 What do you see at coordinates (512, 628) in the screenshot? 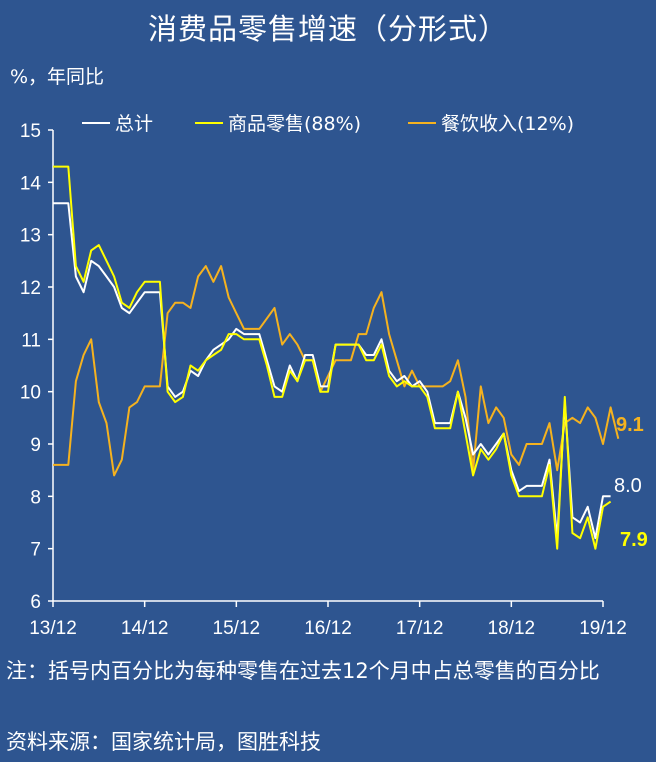
I see `x-tick-label: 18/12` at bounding box center [512, 628].